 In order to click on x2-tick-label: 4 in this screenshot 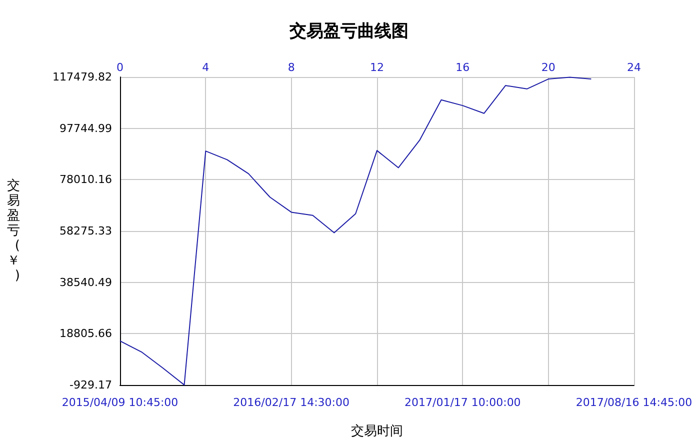, I will do `click(206, 67)`.